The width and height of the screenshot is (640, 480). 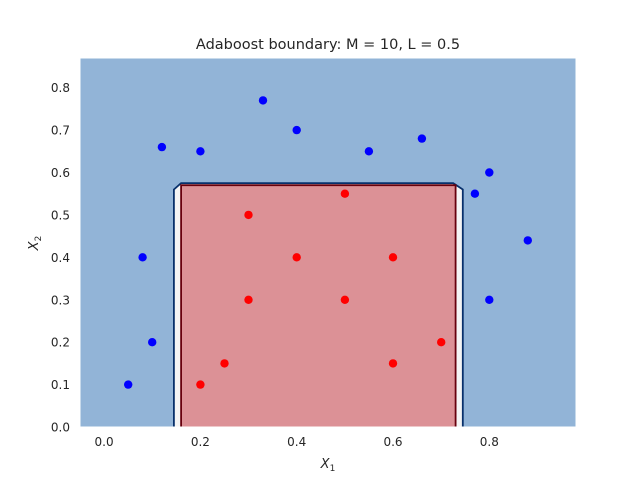 What do you see at coordinates (489, 442) in the screenshot?
I see `x-tick-label: 0.8` at bounding box center [489, 442].